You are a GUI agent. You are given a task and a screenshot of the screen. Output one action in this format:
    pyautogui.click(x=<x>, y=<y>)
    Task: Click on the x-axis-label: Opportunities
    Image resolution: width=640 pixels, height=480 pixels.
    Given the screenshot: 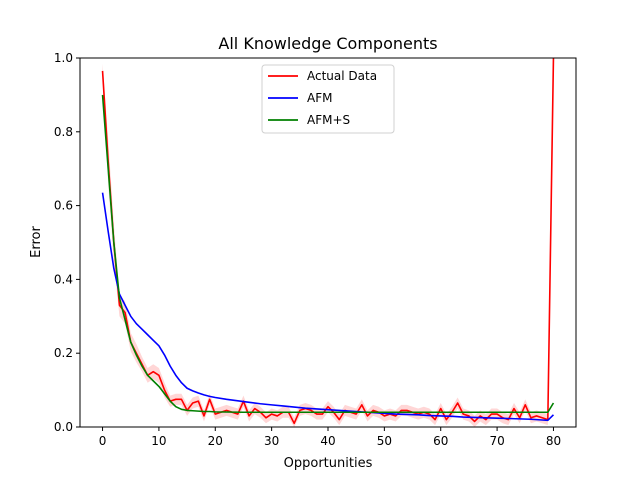 What is the action you would take?
    pyautogui.click(x=328, y=463)
    